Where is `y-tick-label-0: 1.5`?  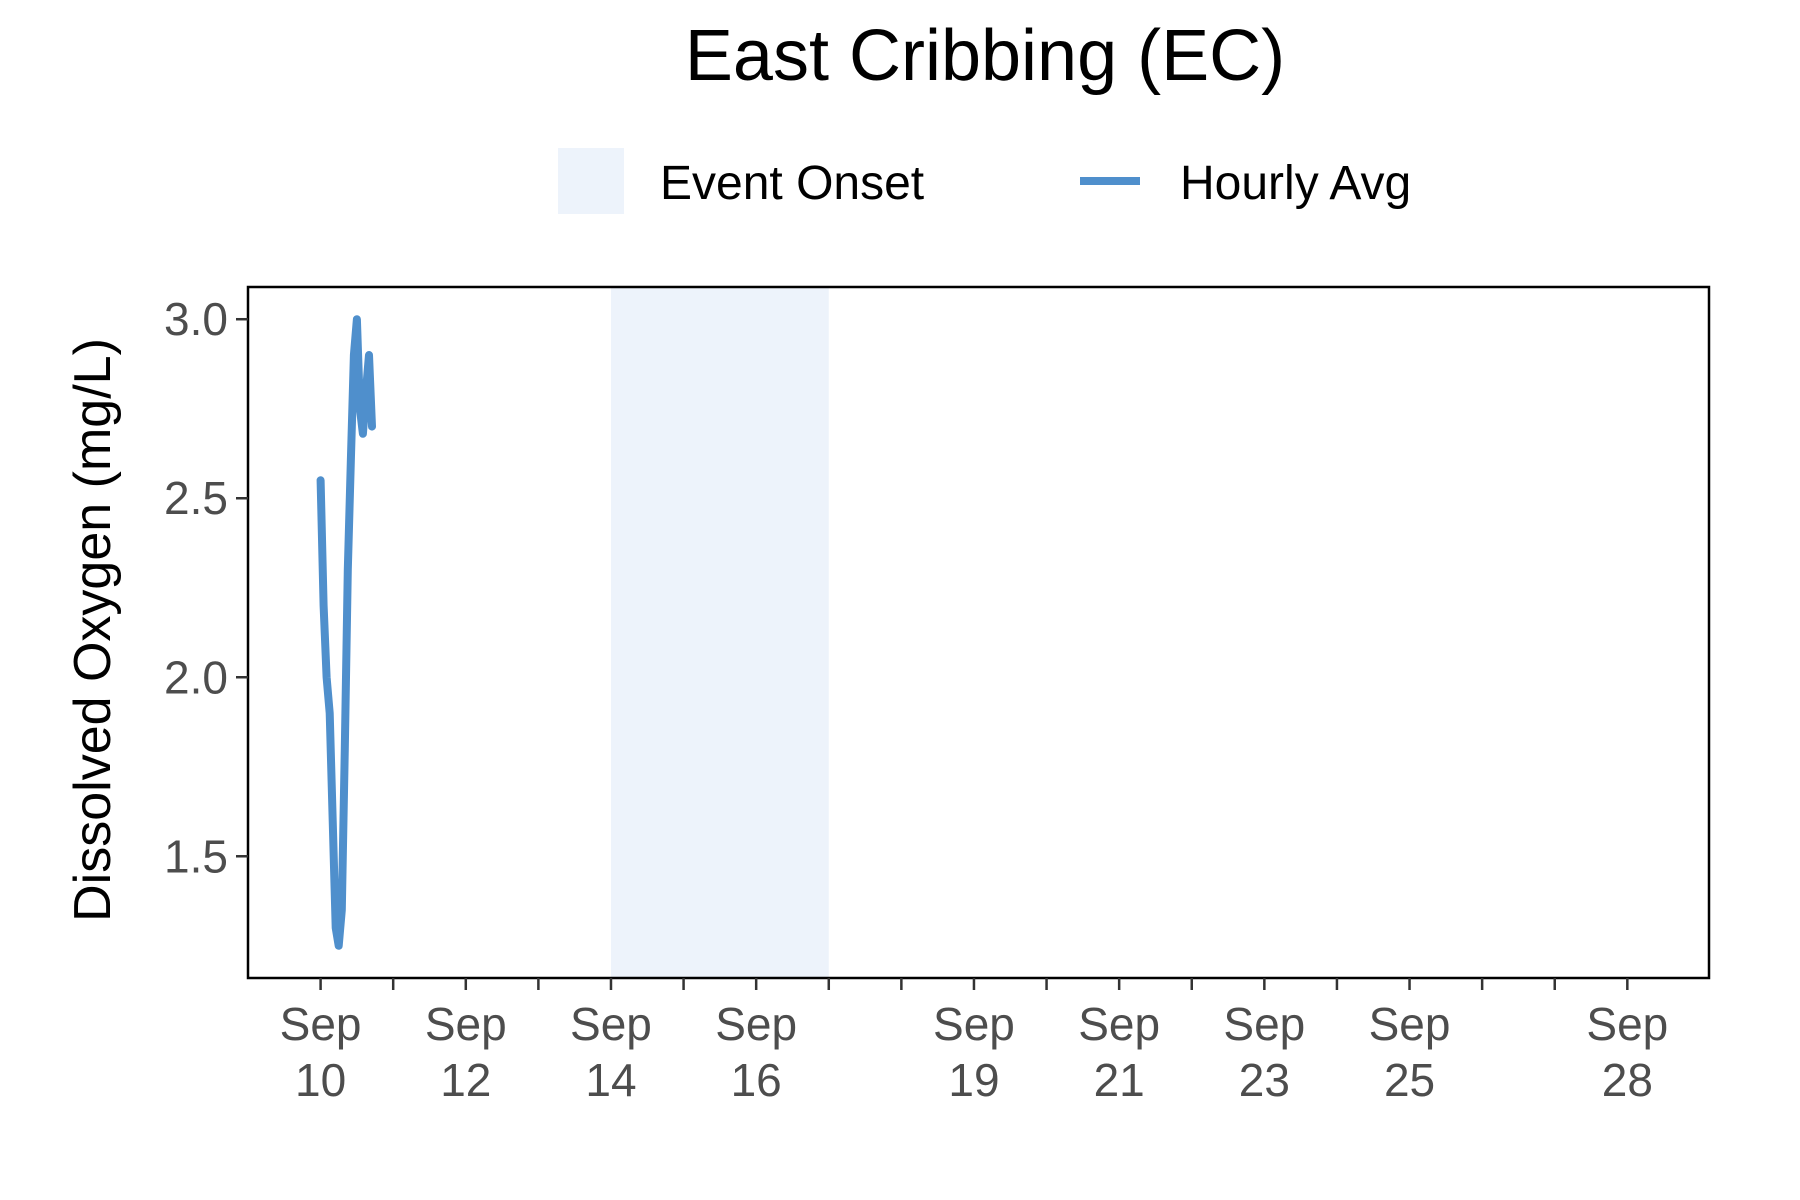 y-tick-label-0: 1.5 is located at coordinates (196, 856).